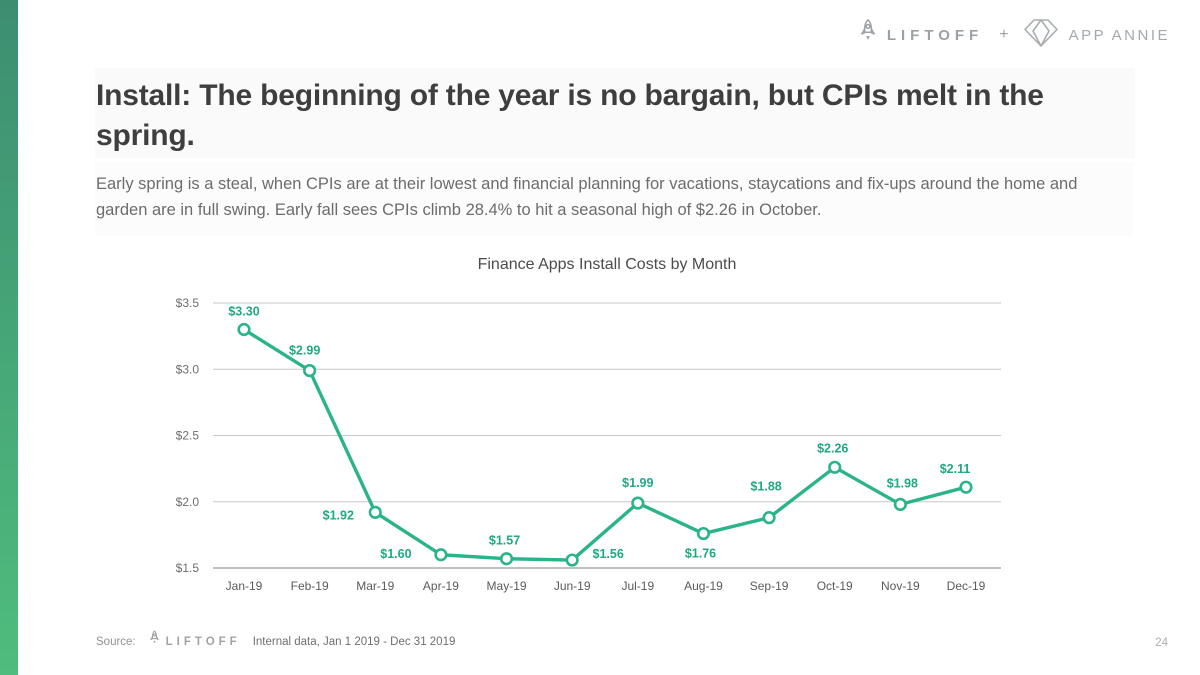 The image size is (1200, 675). I want to click on source-liftoff-logo-text: LIFTOFF, so click(203, 641).